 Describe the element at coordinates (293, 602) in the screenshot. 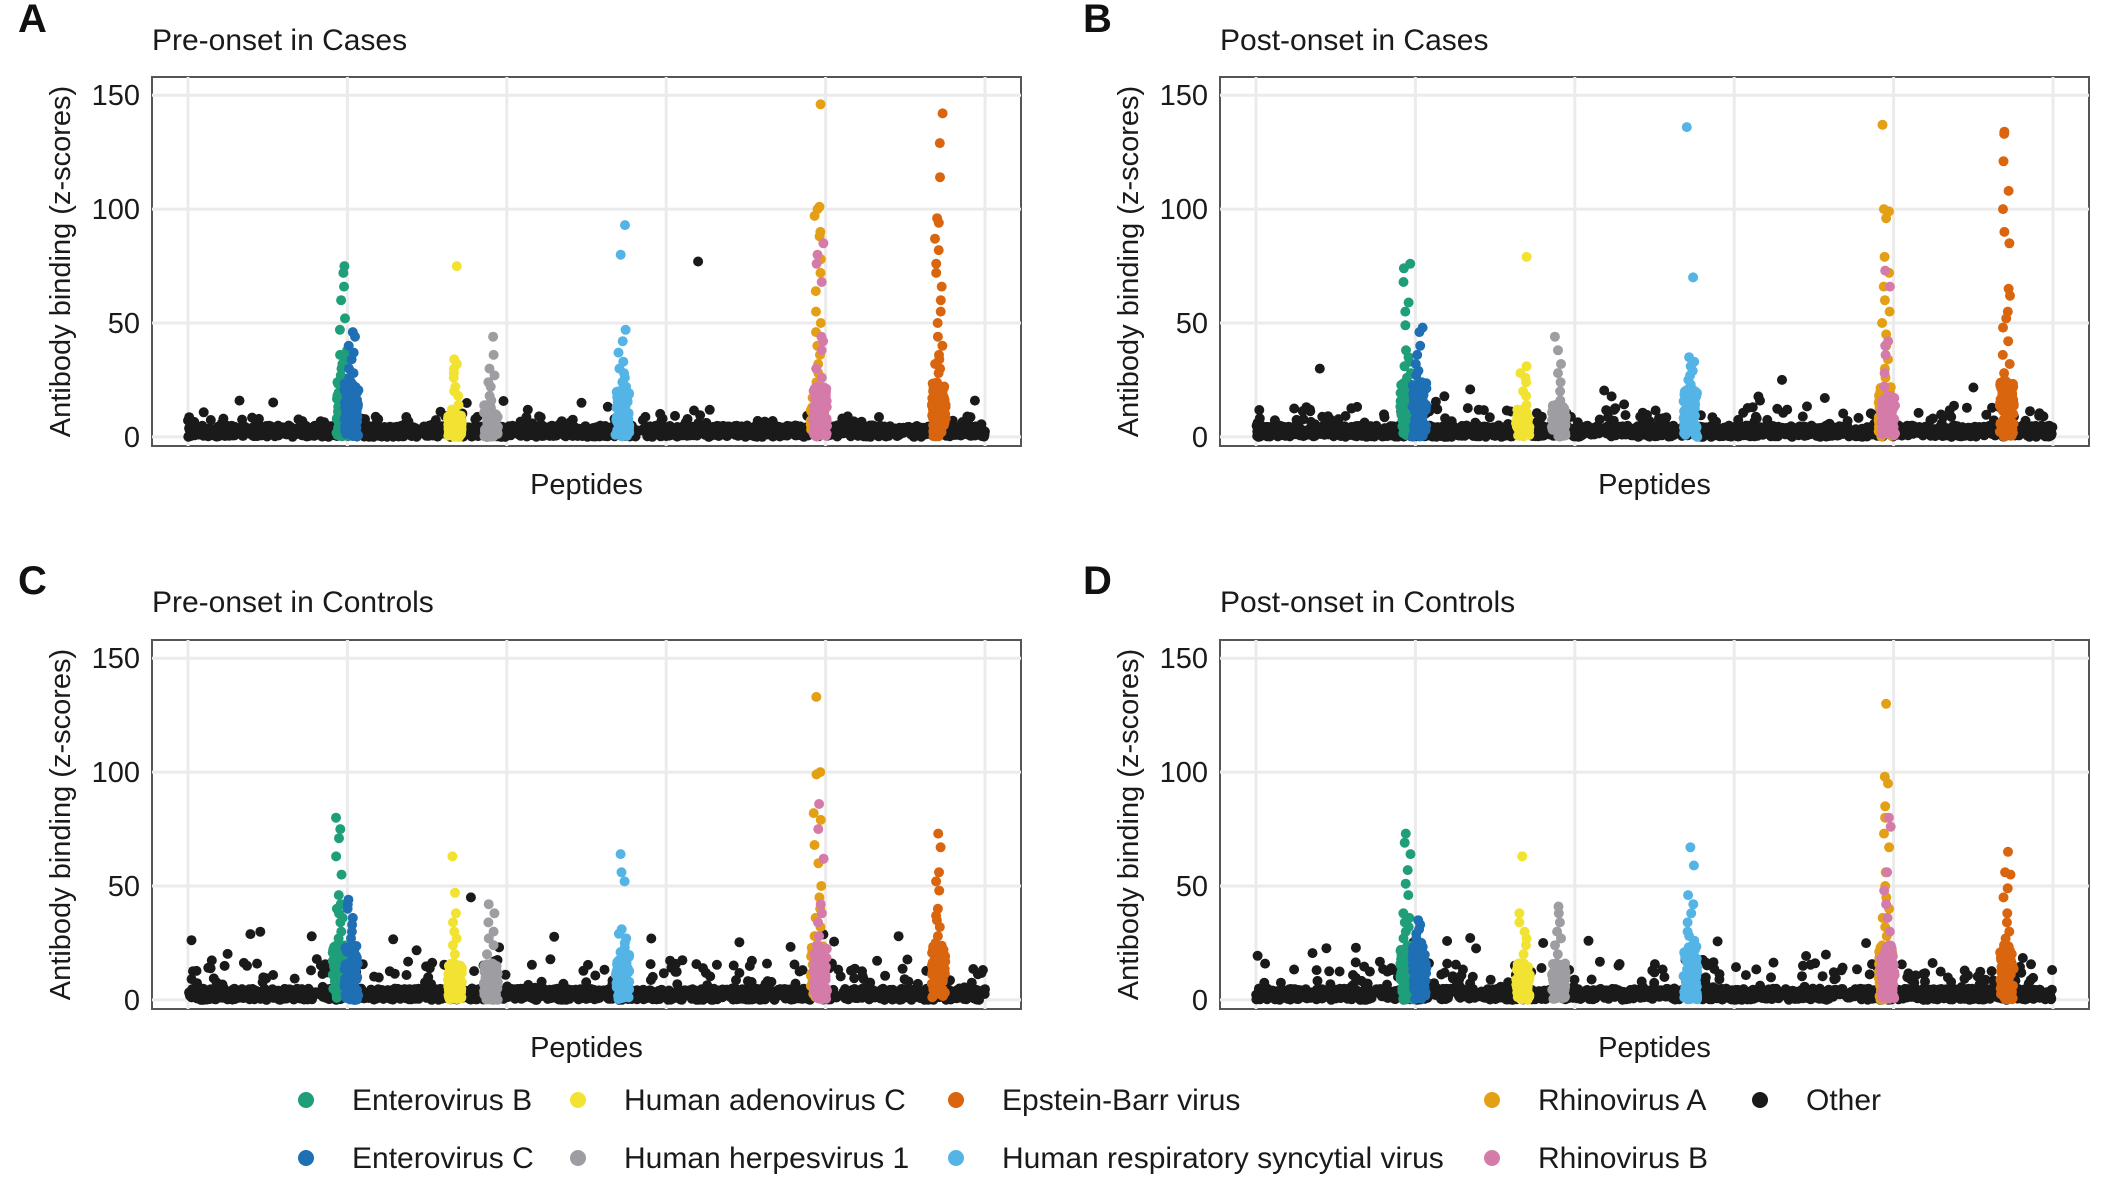

I see `panel-title: Pre-onset in Controls` at that location.